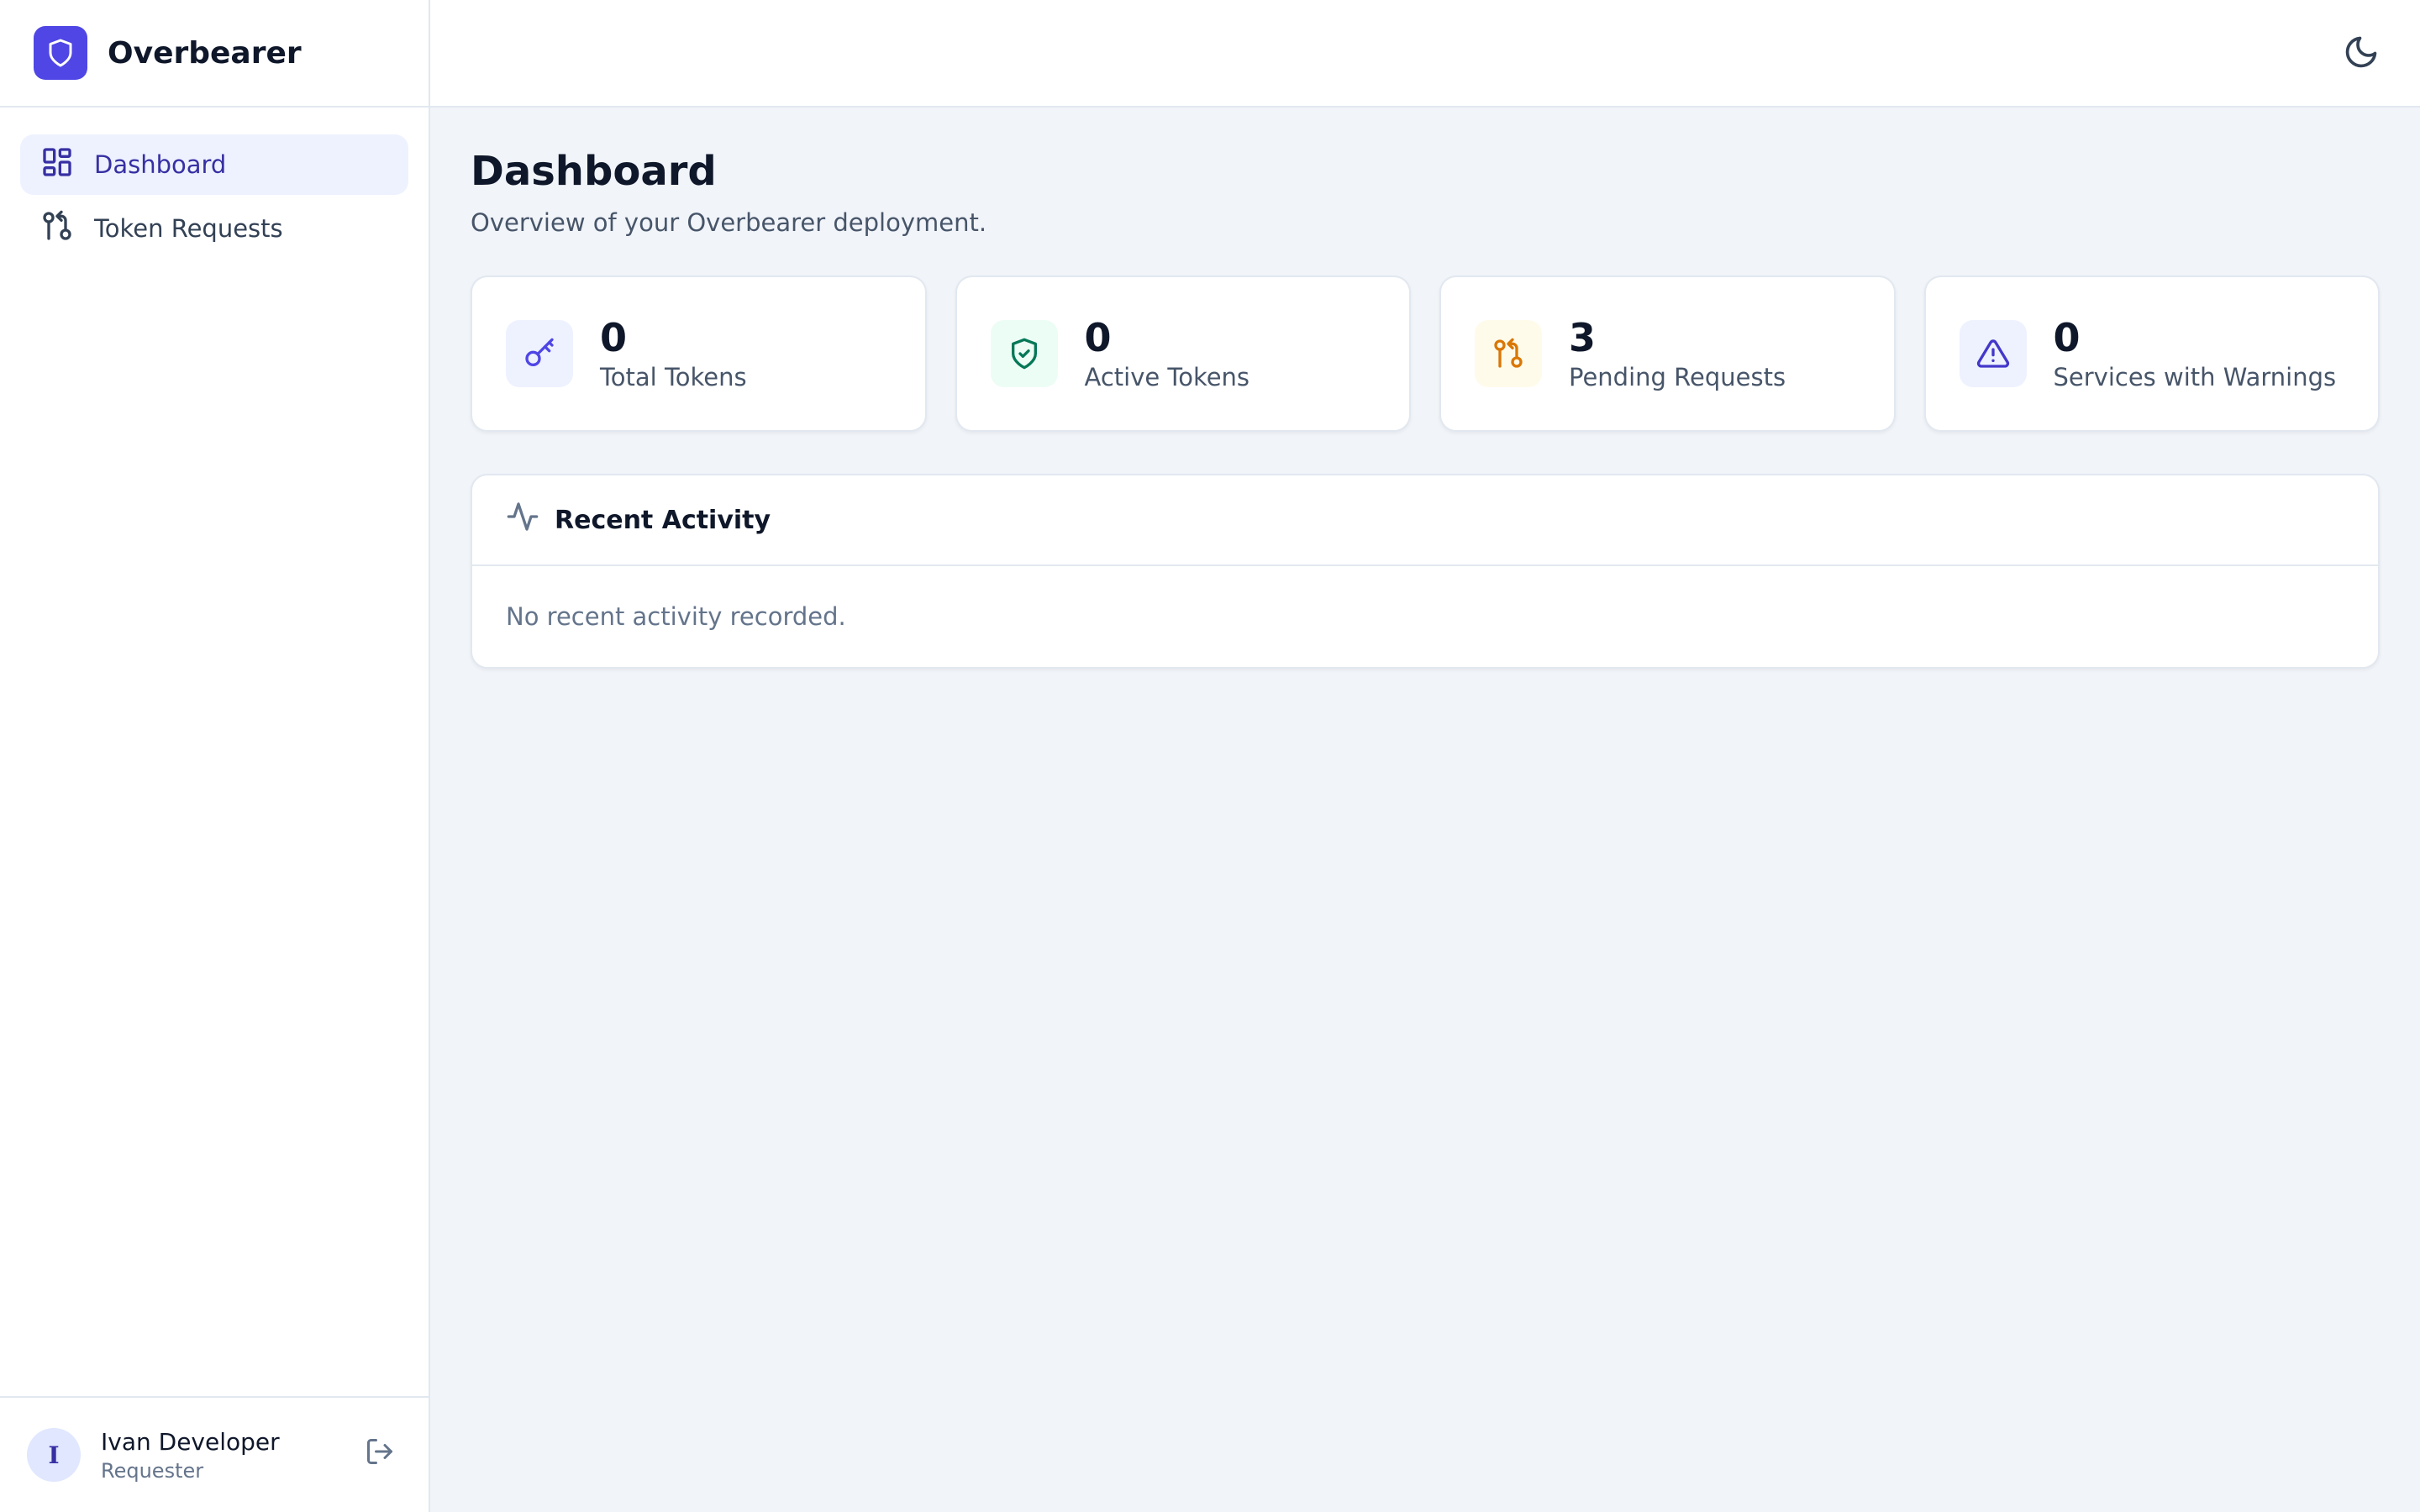 The width and height of the screenshot is (2420, 1512). Describe the element at coordinates (1425, 54) in the screenshot. I see `topbar` at that location.